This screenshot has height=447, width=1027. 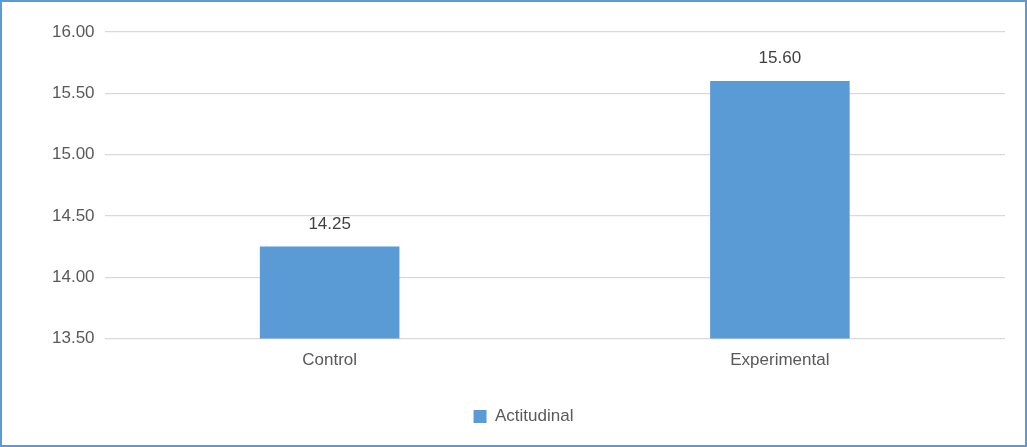 I want to click on y-tick-label: 16.00, so click(x=73, y=31).